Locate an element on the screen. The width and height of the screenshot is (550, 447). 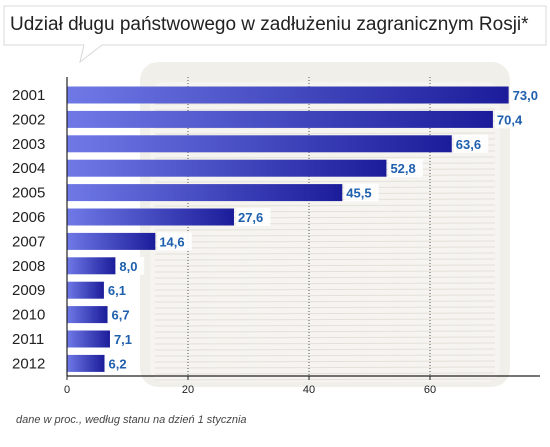
value-label: 63,6 is located at coordinates (468, 144).